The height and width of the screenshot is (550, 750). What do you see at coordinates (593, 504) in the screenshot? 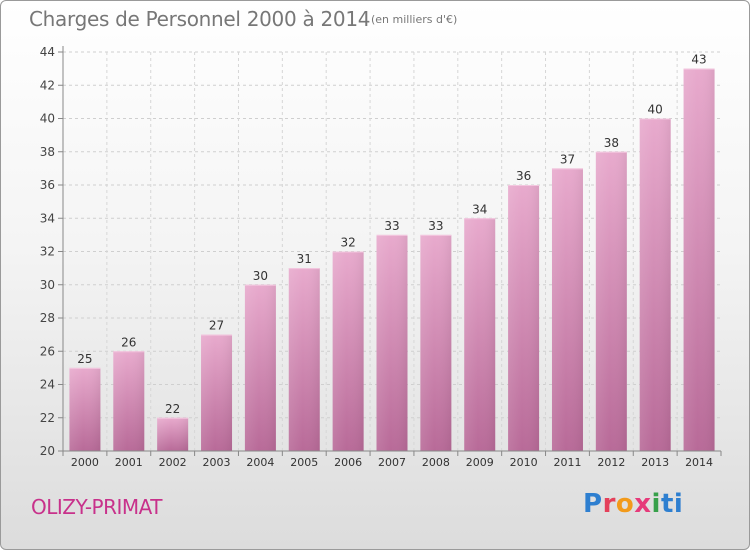
I see `logo-letter: P` at bounding box center [593, 504].